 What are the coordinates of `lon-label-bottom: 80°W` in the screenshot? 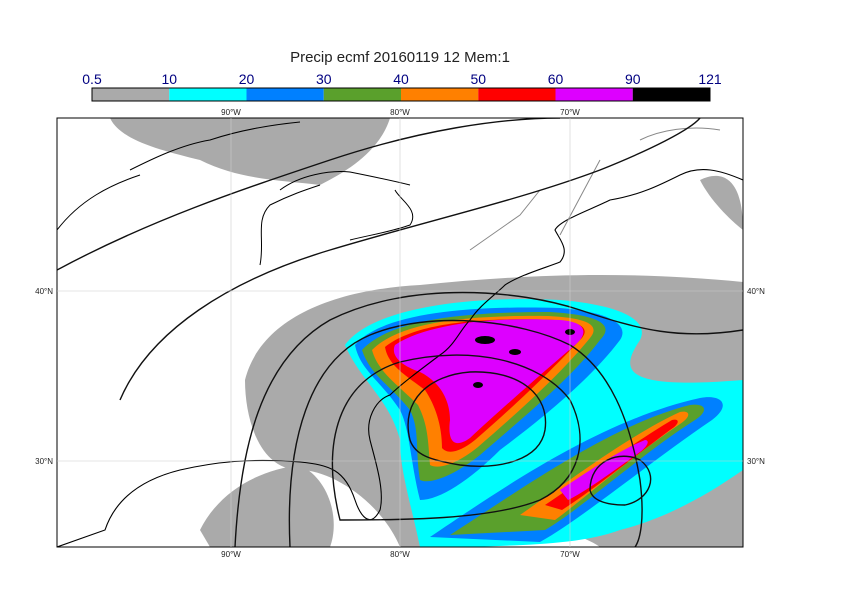 It's located at (400, 554).